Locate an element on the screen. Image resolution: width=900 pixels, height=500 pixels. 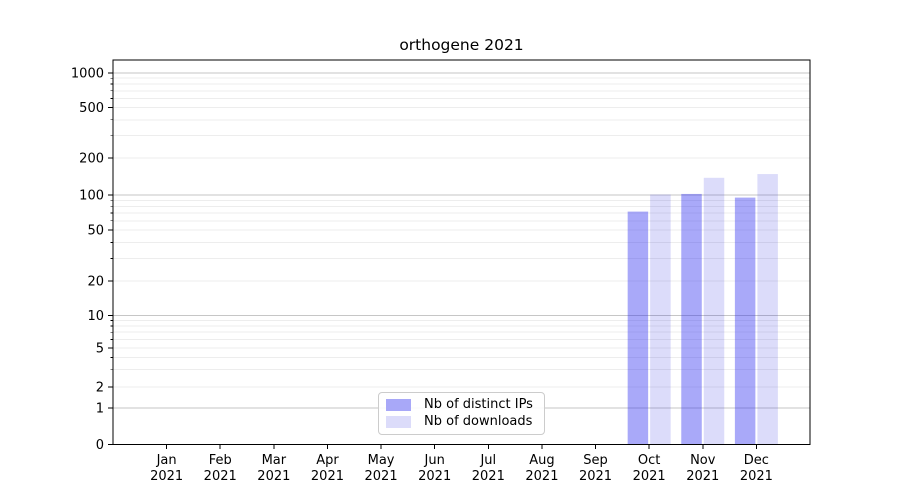
x-tick-label-month: Sep is located at coordinates (595, 460).